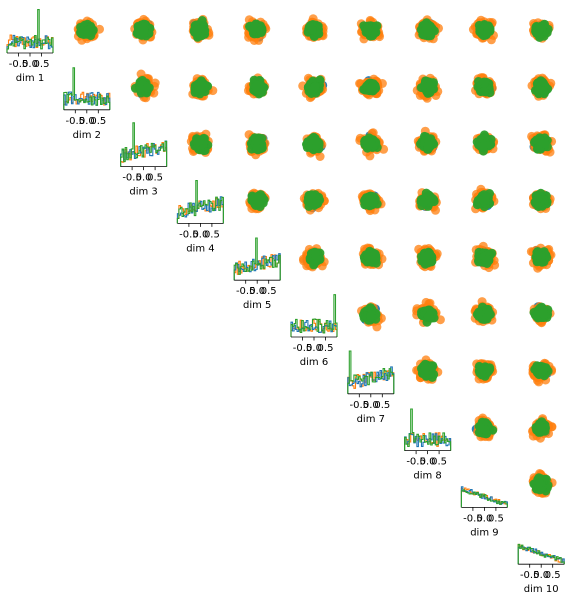 This screenshot has width=572, height=608. I want to click on dim-label: dim 2, so click(87, 135).